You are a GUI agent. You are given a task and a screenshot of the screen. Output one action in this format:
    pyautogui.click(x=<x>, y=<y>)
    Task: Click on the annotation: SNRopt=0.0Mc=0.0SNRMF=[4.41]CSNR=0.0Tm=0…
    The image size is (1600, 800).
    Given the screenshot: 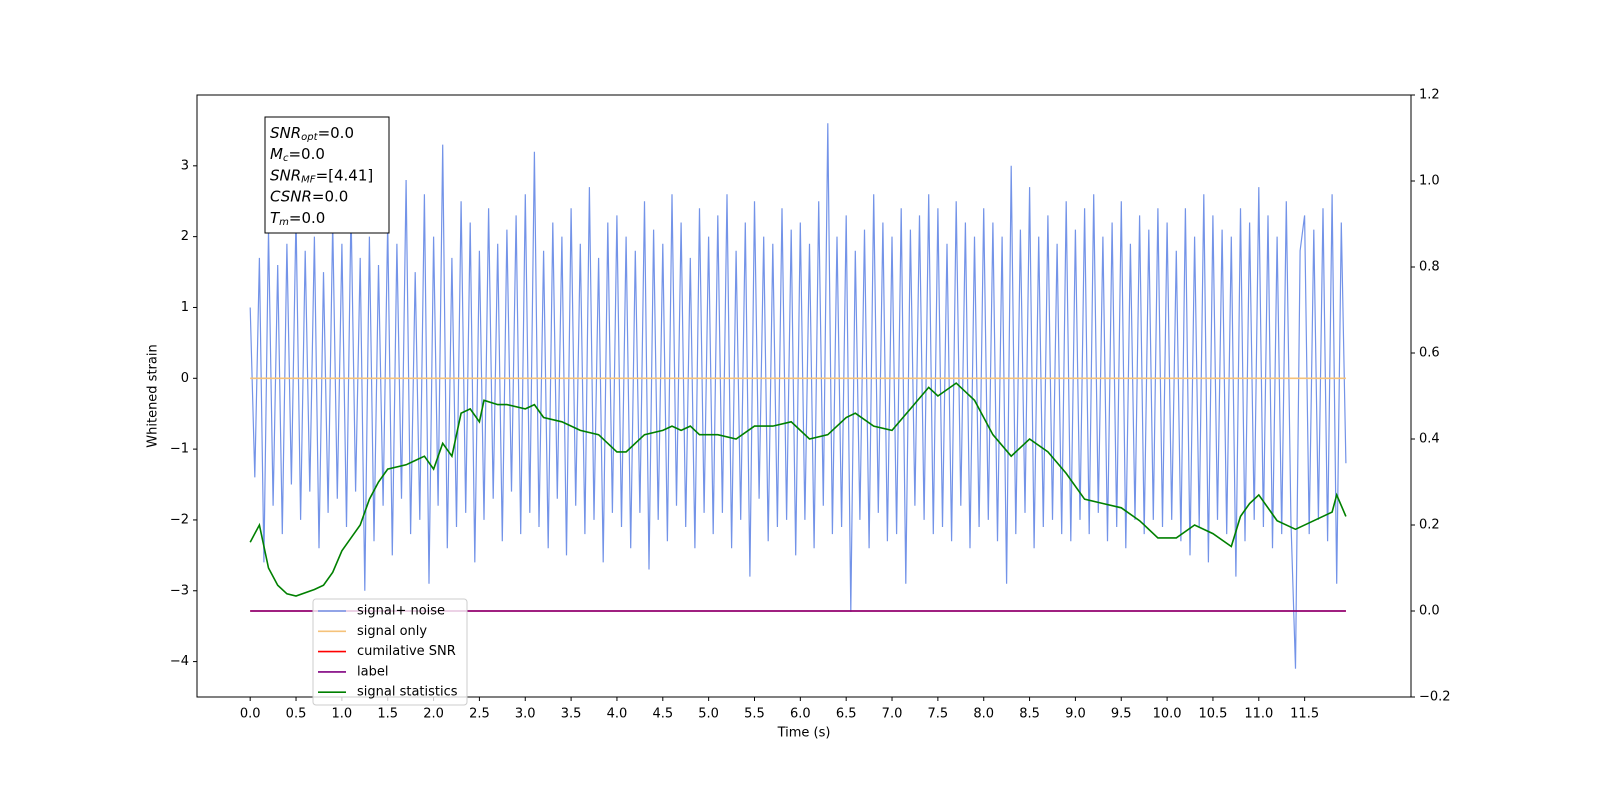 What is the action you would take?
    pyautogui.click(x=327, y=175)
    